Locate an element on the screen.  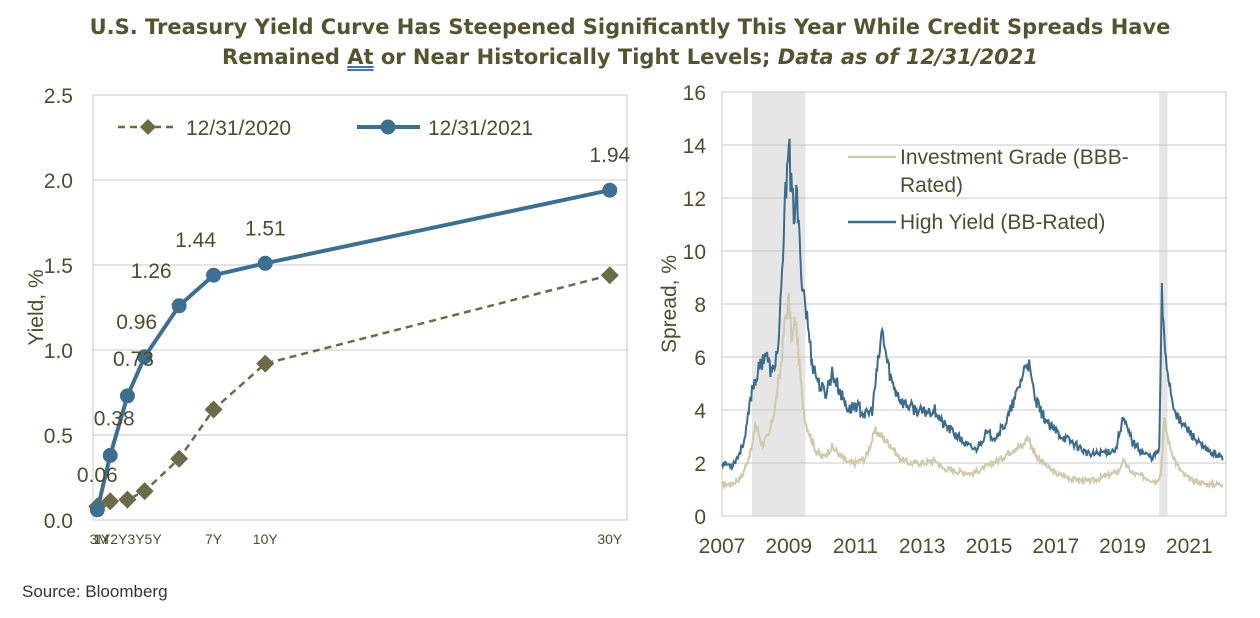
y-tick-label: 2.0 is located at coordinates (58, 181).